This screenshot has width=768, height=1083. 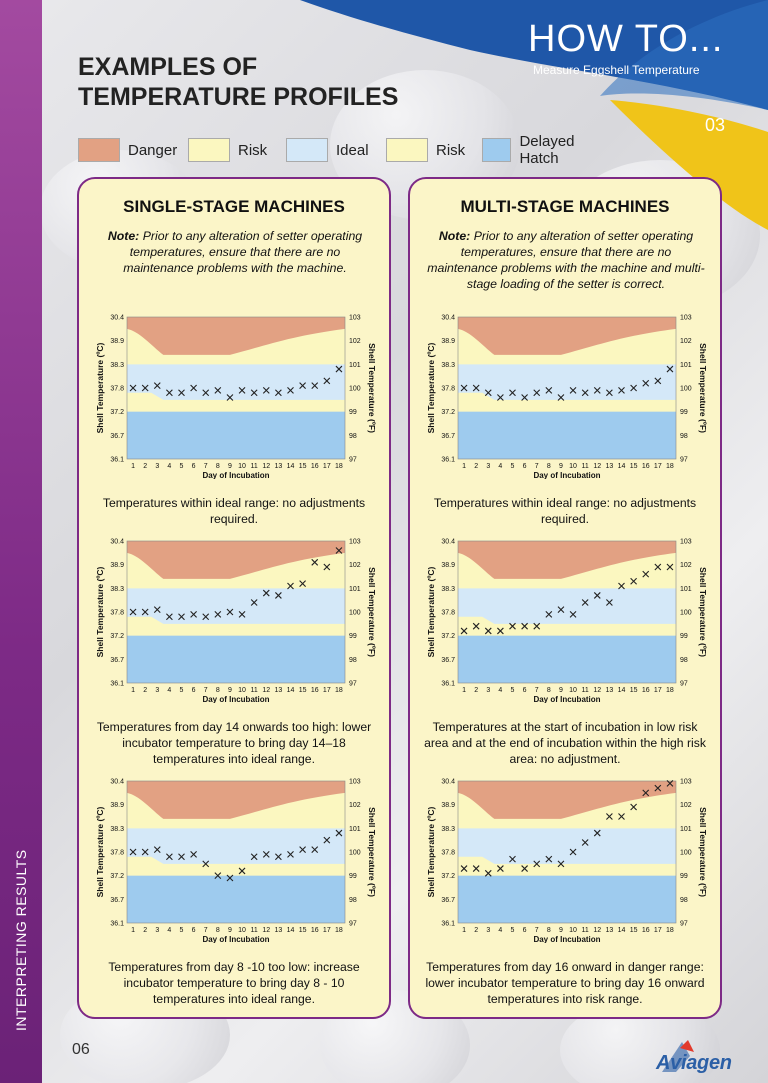 What do you see at coordinates (565, 206) in the screenshot?
I see `panel-title: MULTI-STAGE MACHINES` at bounding box center [565, 206].